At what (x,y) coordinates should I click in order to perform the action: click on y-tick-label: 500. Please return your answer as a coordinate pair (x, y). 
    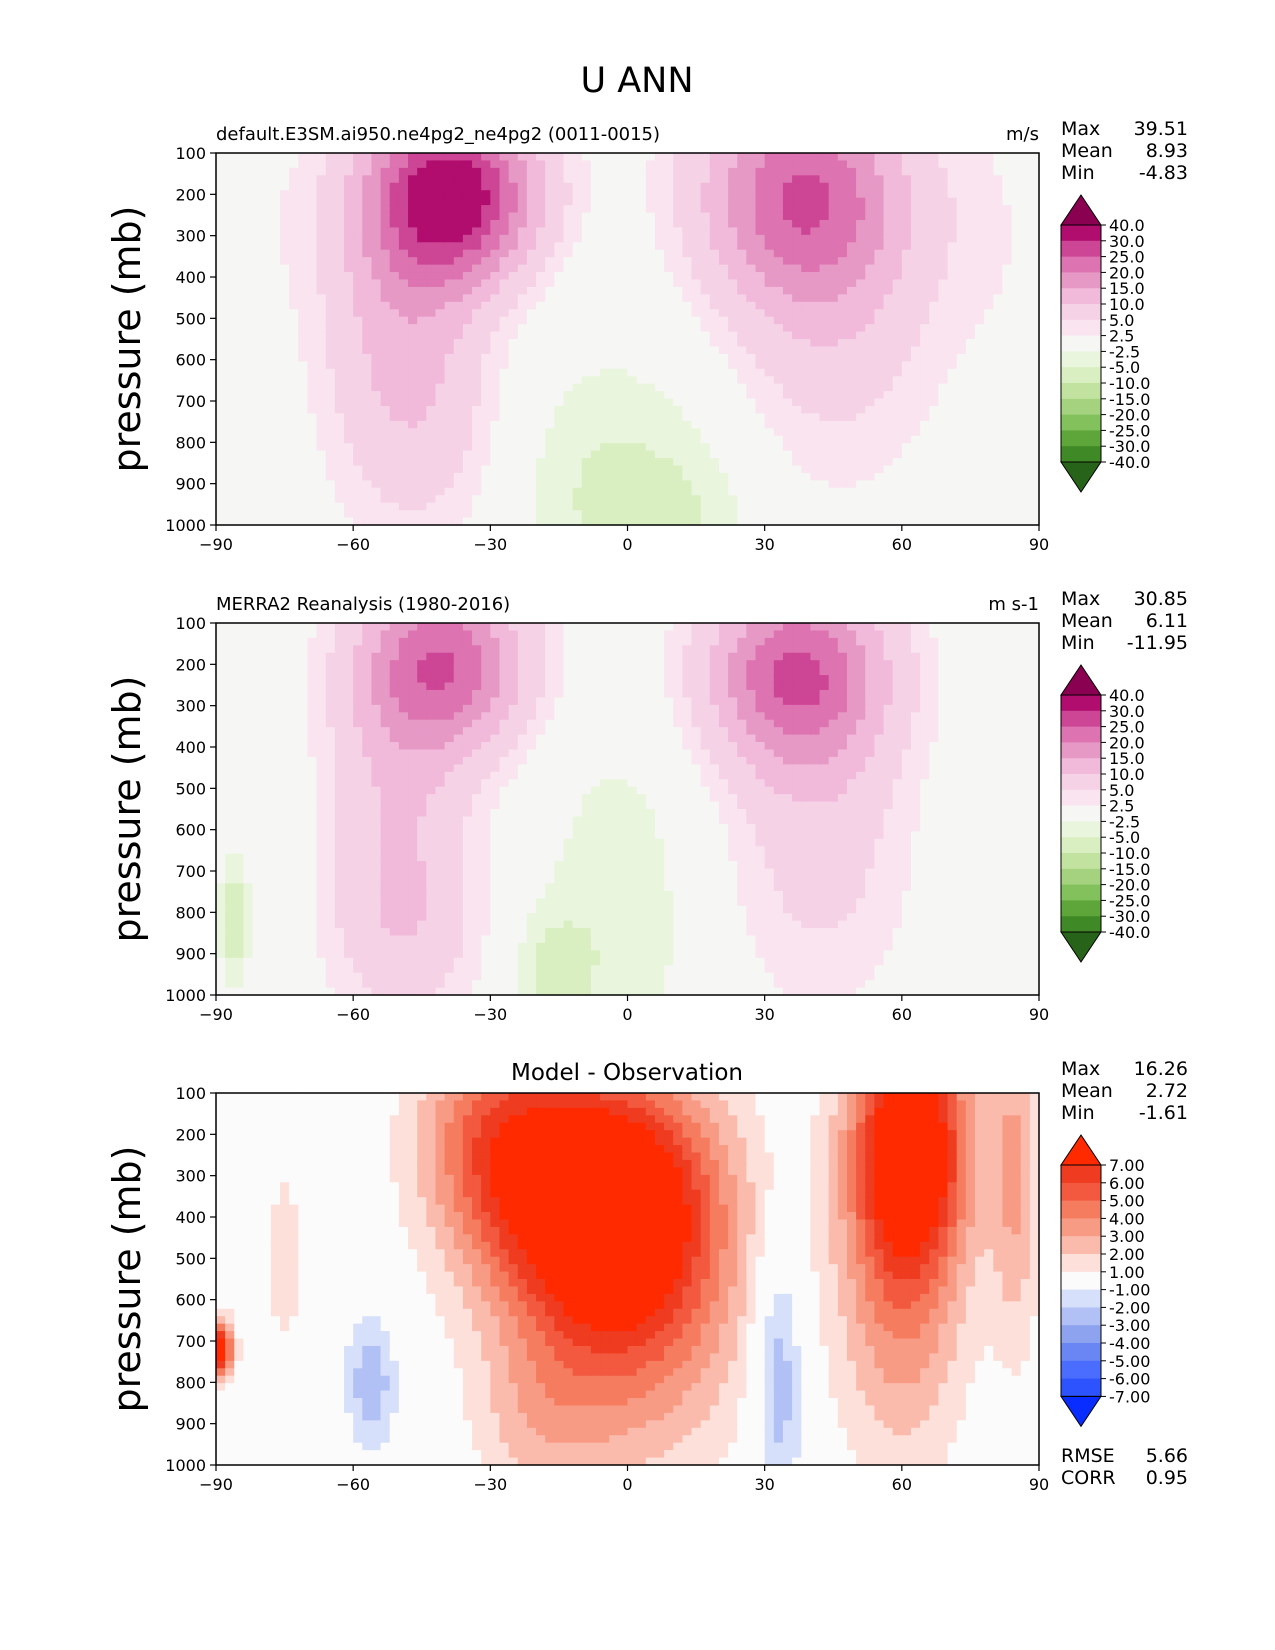
    Looking at the image, I should click on (190, 318).